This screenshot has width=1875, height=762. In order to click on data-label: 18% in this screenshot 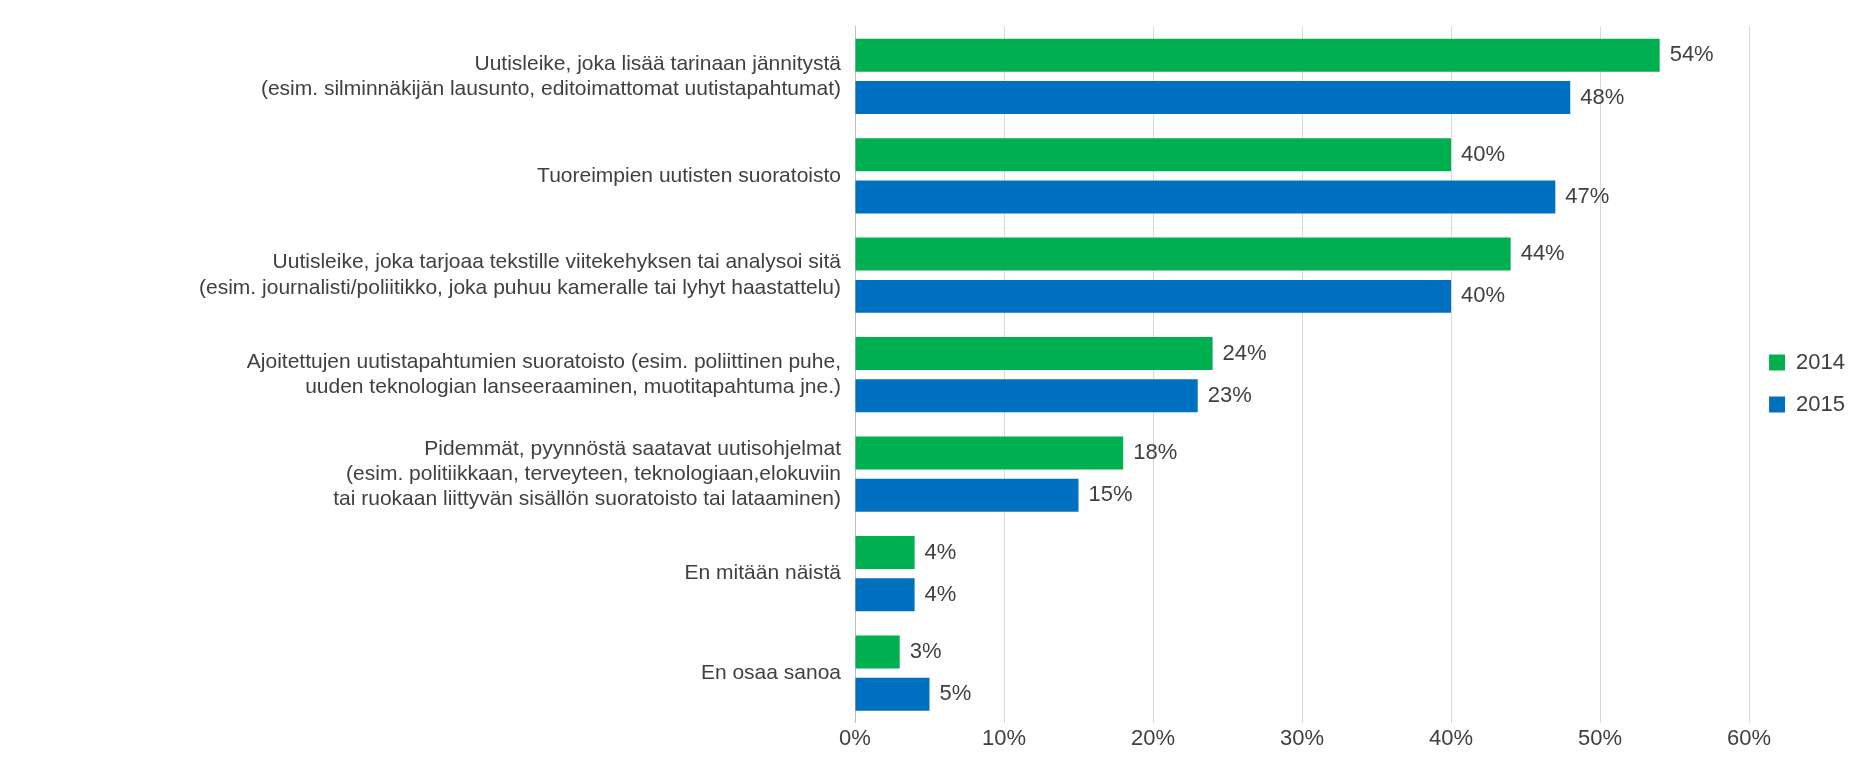, I will do `click(1155, 452)`.